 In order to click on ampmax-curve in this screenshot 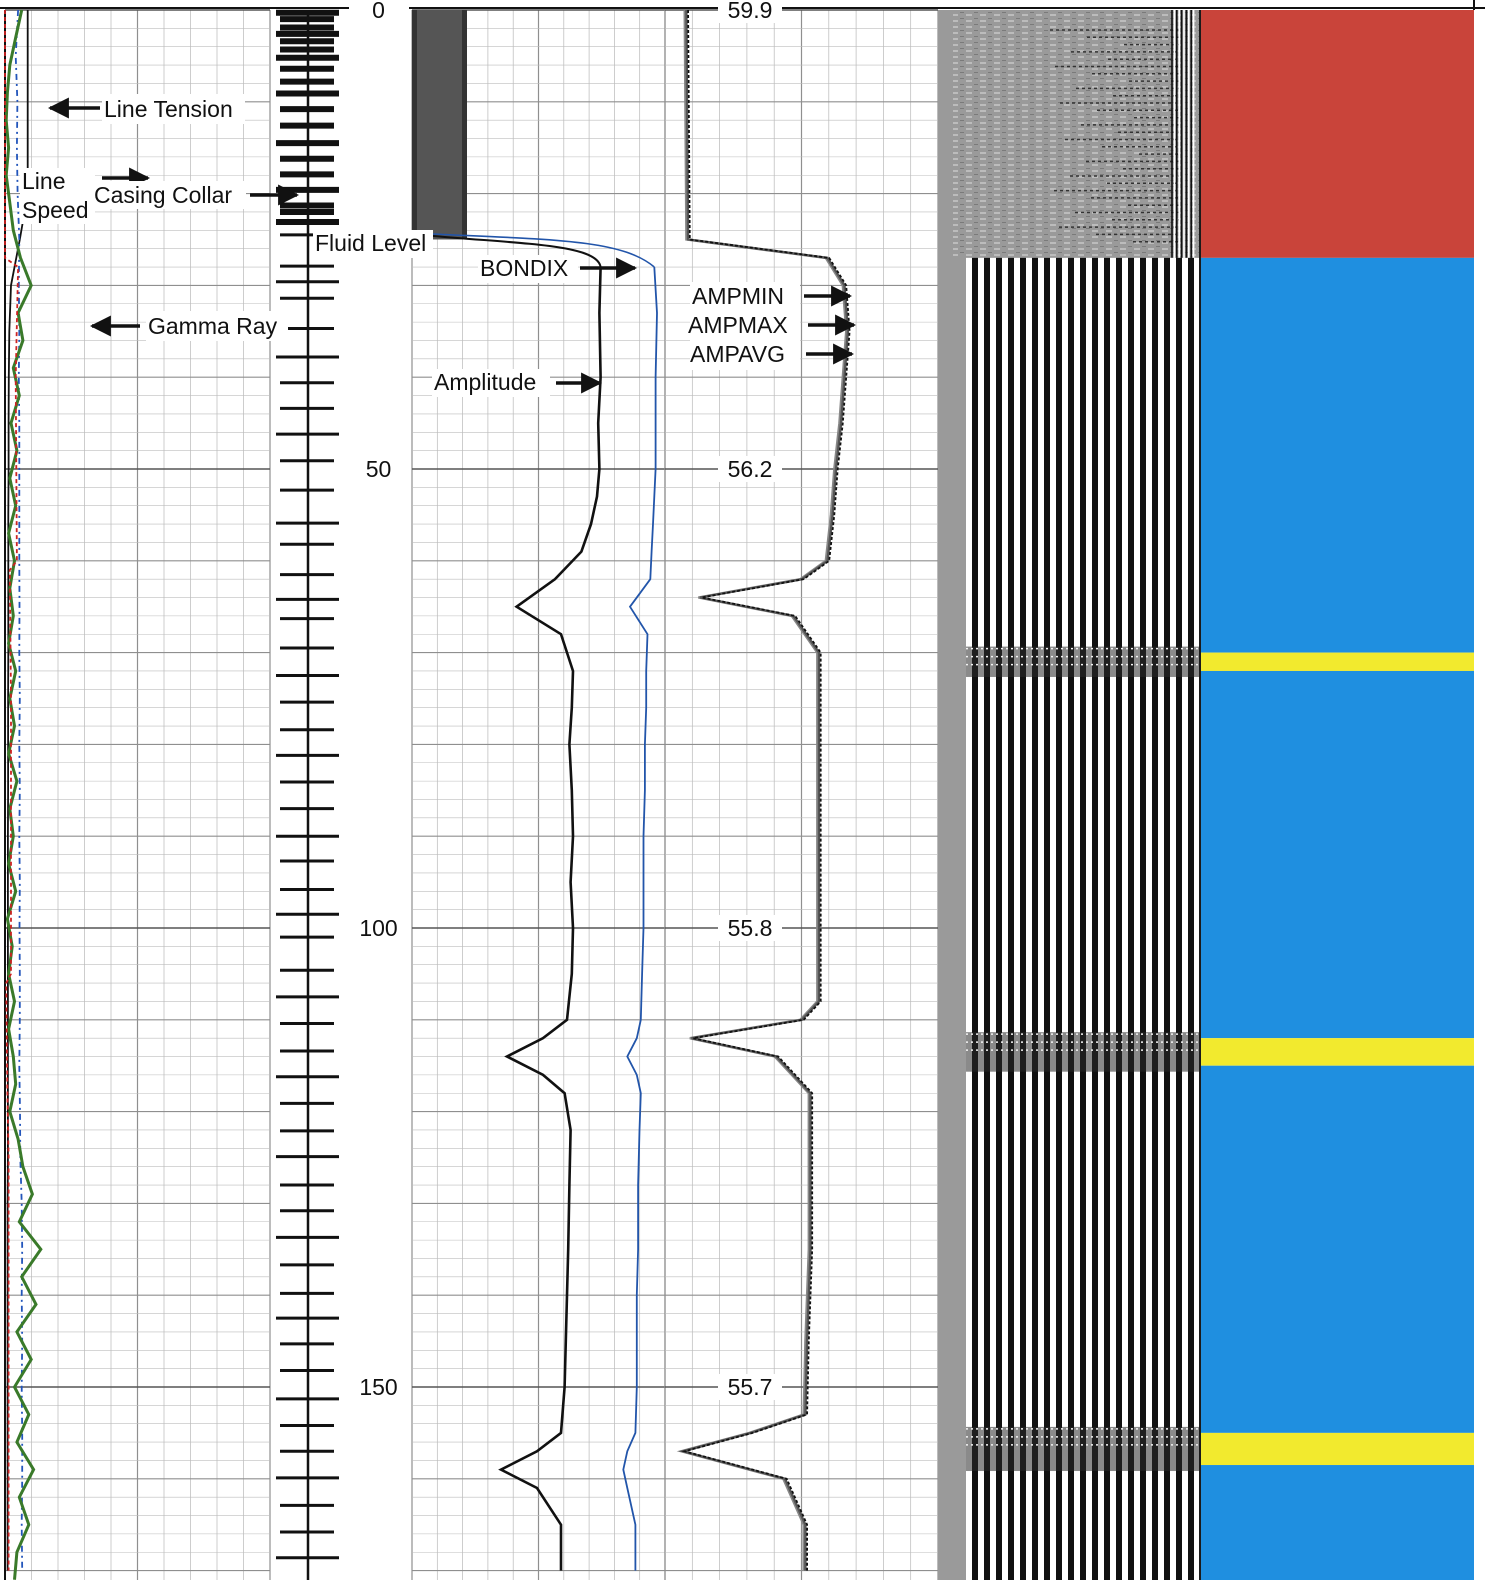, I will do `click(764, 790)`.